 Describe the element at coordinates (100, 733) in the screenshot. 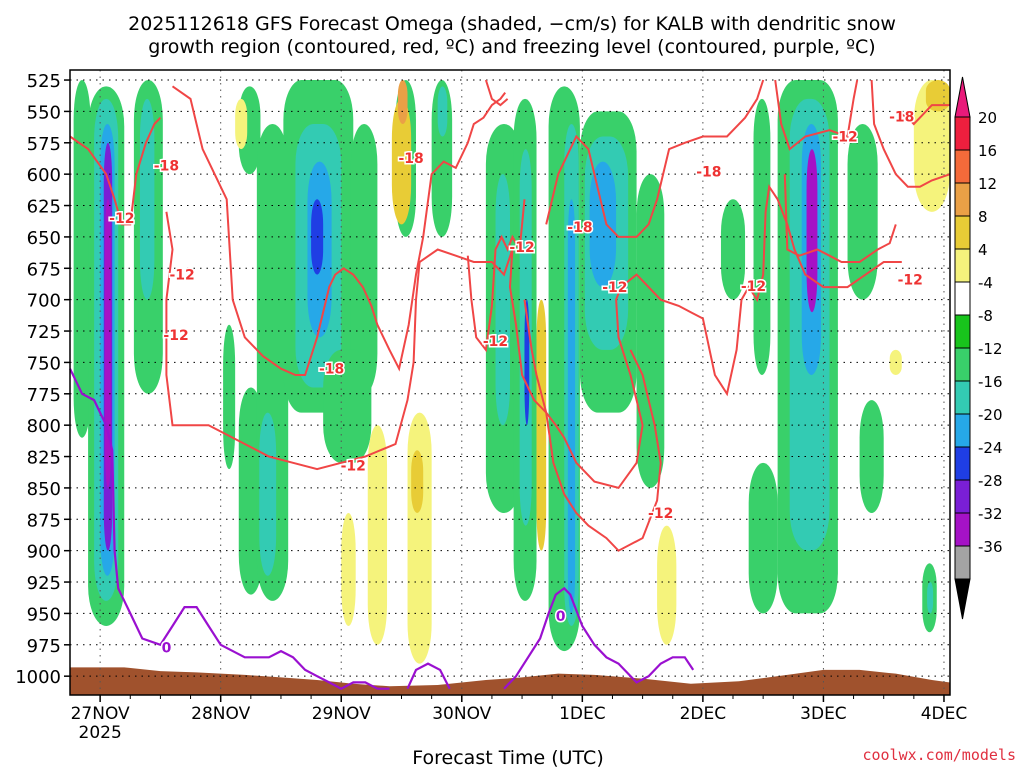

I see `x-year-label: 2025` at that location.